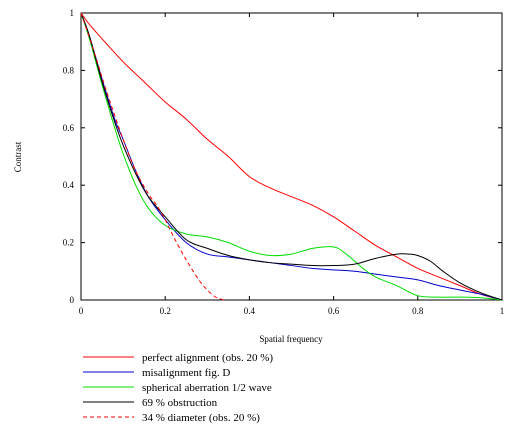  I want to click on x-tick-label: 1, so click(502, 311).